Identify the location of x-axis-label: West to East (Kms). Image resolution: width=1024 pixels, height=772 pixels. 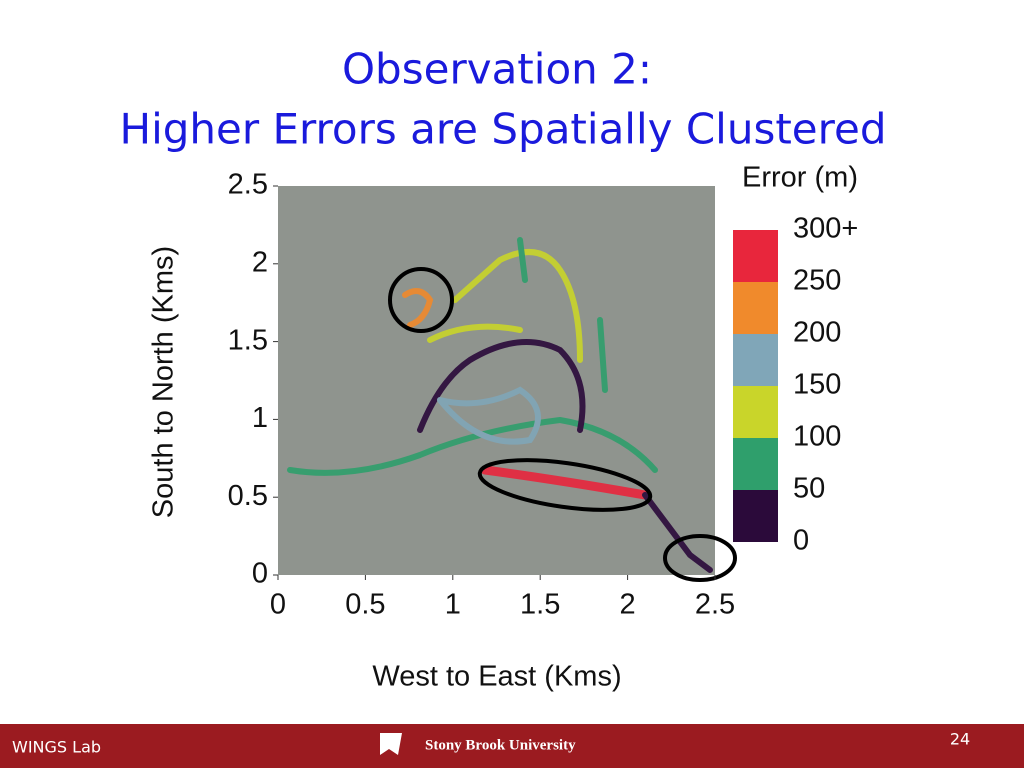
(496, 677).